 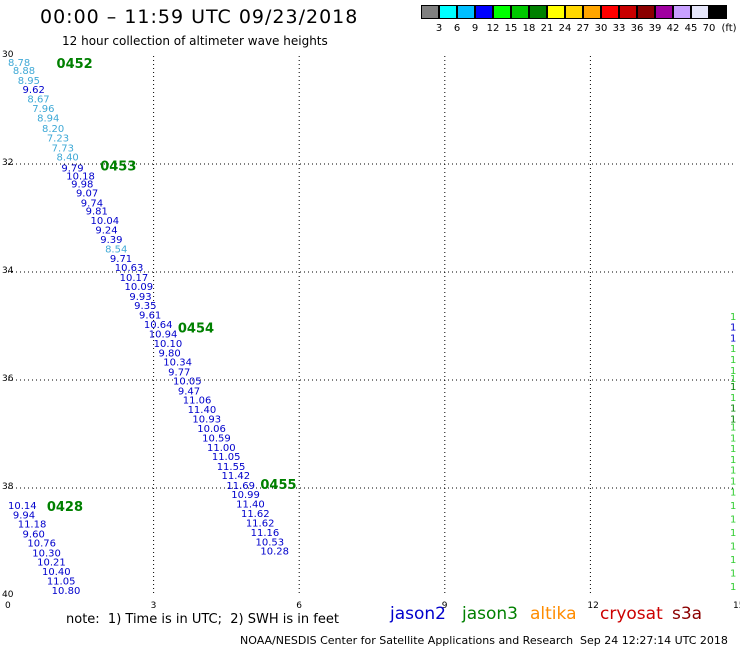 I want to click on data-point-label: 10.64, so click(x=158, y=325).